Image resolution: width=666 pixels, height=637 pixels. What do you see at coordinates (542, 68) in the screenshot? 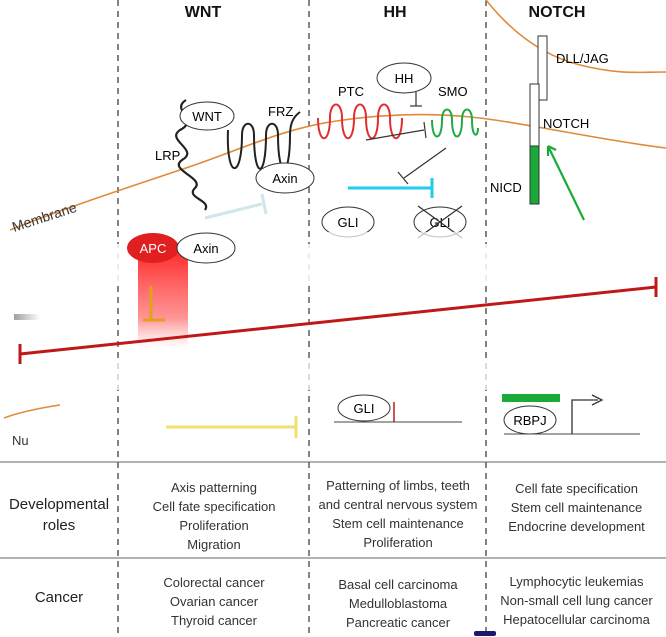
I see `dll-jag-ligand` at bounding box center [542, 68].